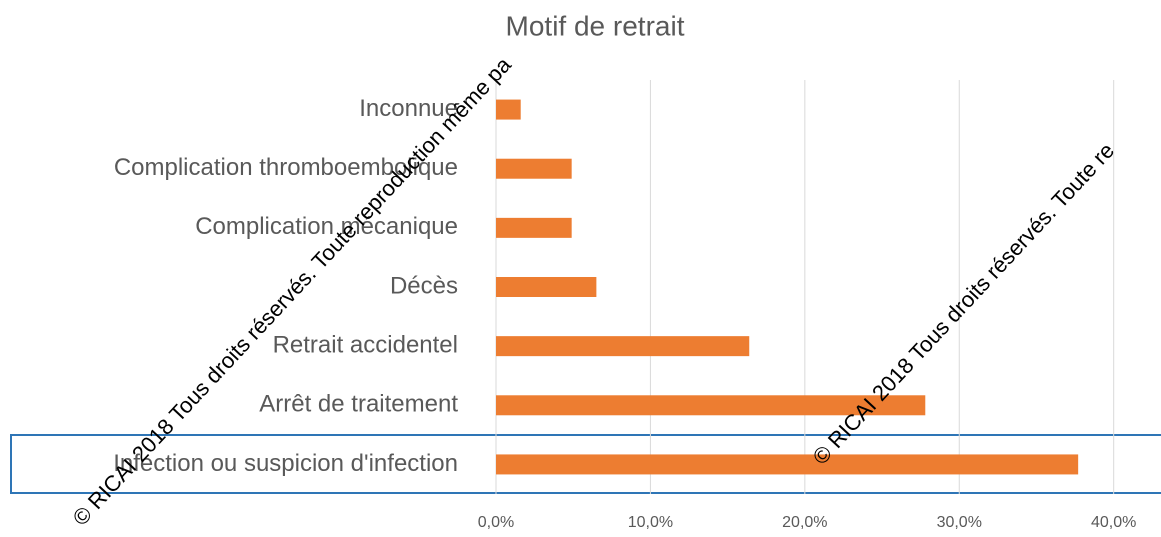 This screenshot has width=1161, height=537. What do you see at coordinates (804, 522) in the screenshot?
I see `x-tick-label: 20,0%` at bounding box center [804, 522].